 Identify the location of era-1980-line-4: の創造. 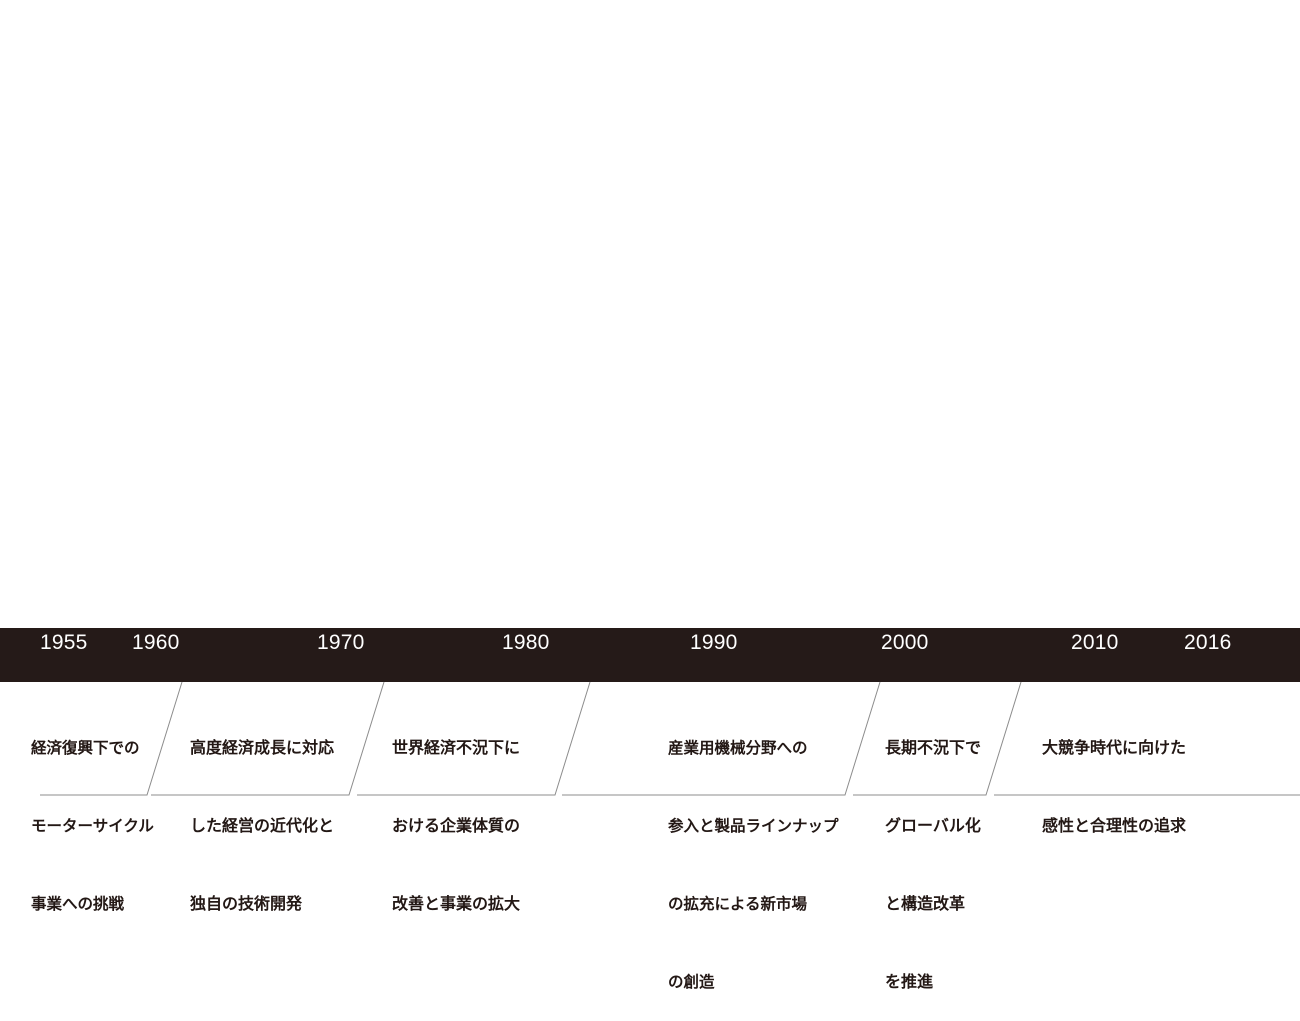
(691, 982).